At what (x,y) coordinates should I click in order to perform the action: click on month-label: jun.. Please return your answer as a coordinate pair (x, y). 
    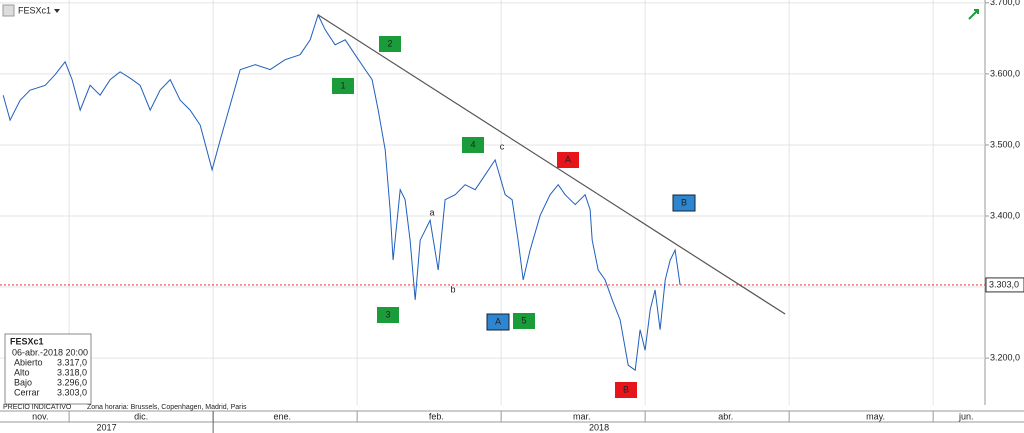
    Looking at the image, I should click on (966, 416).